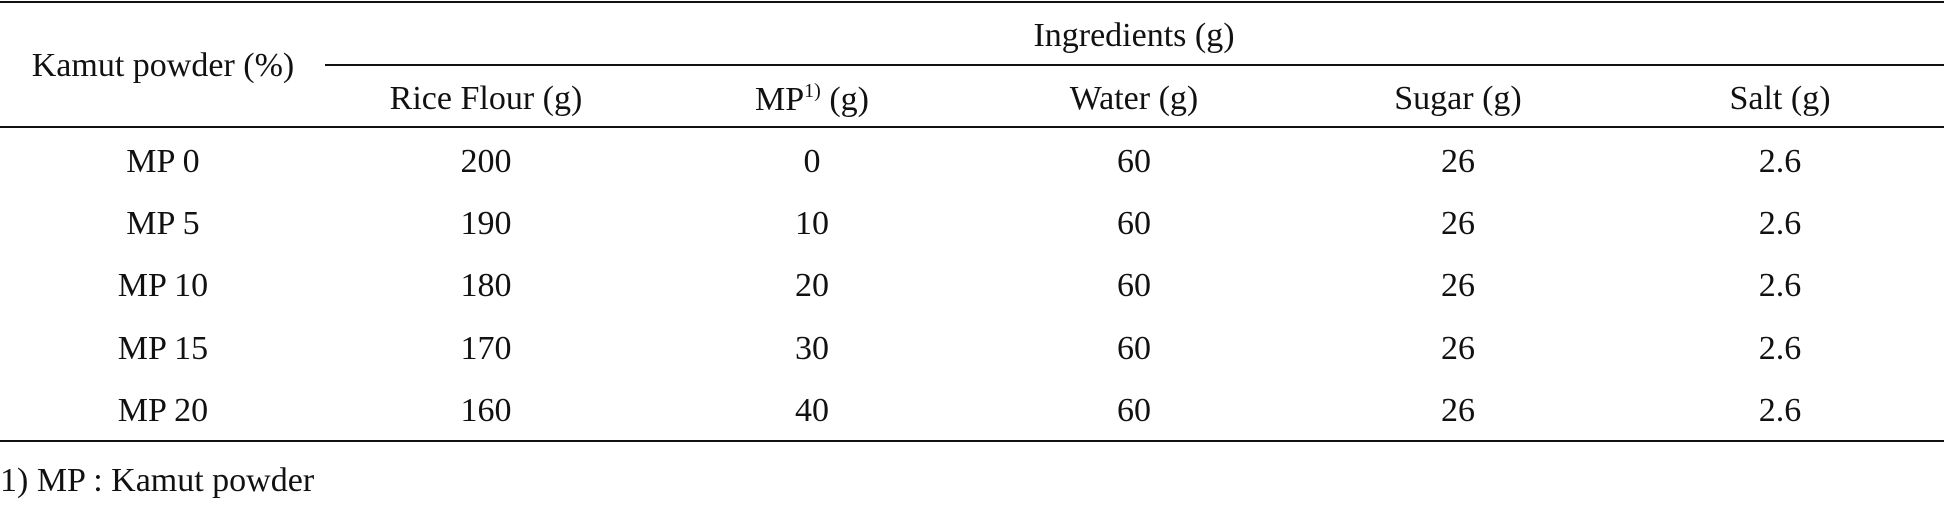  What do you see at coordinates (486, 223) in the screenshot?
I see `table-cell: 190` at bounding box center [486, 223].